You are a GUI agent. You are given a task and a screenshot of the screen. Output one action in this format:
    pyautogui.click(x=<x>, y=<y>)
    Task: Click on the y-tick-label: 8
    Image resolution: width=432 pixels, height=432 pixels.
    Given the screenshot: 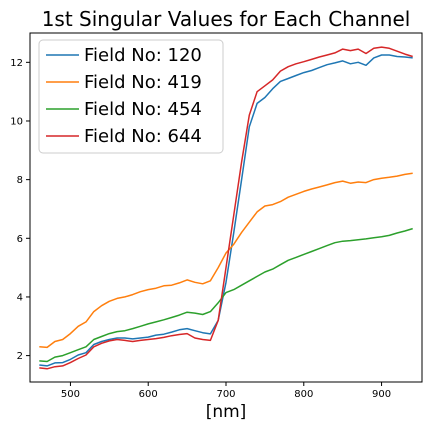 What is the action you would take?
    pyautogui.click(x=20, y=180)
    